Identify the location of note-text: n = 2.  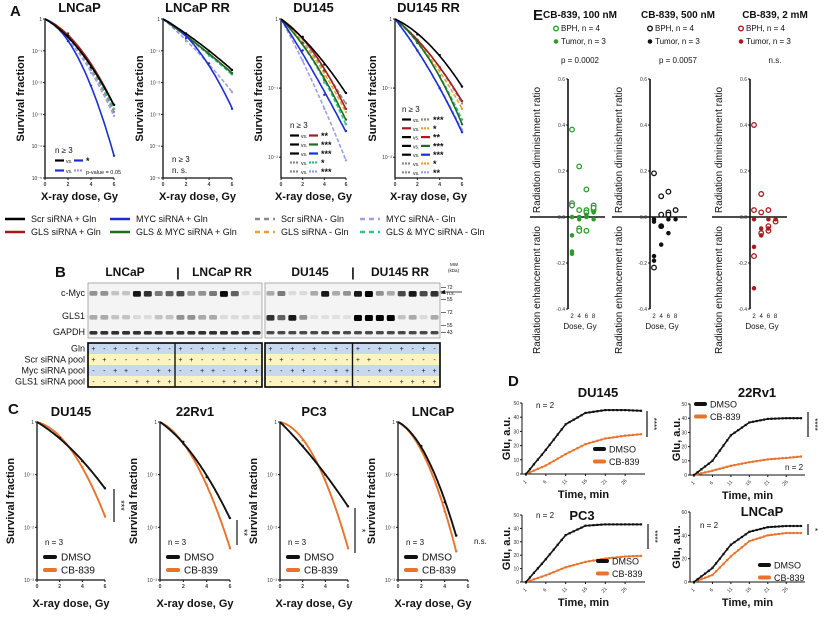
(545, 515).